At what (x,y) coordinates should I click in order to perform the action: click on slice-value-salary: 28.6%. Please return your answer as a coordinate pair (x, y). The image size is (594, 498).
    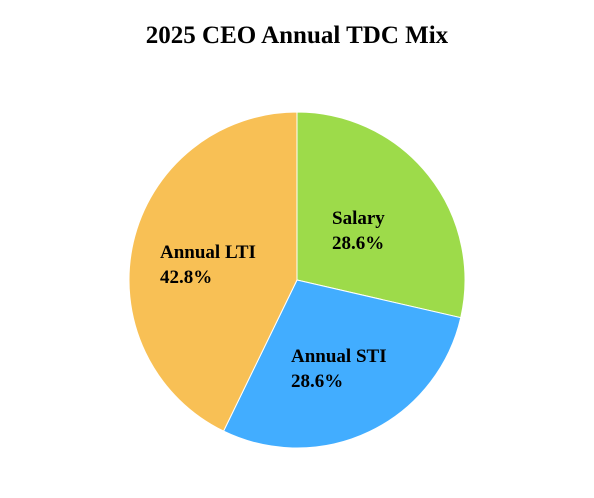
    Looking at the image, I should click on (358, 243).